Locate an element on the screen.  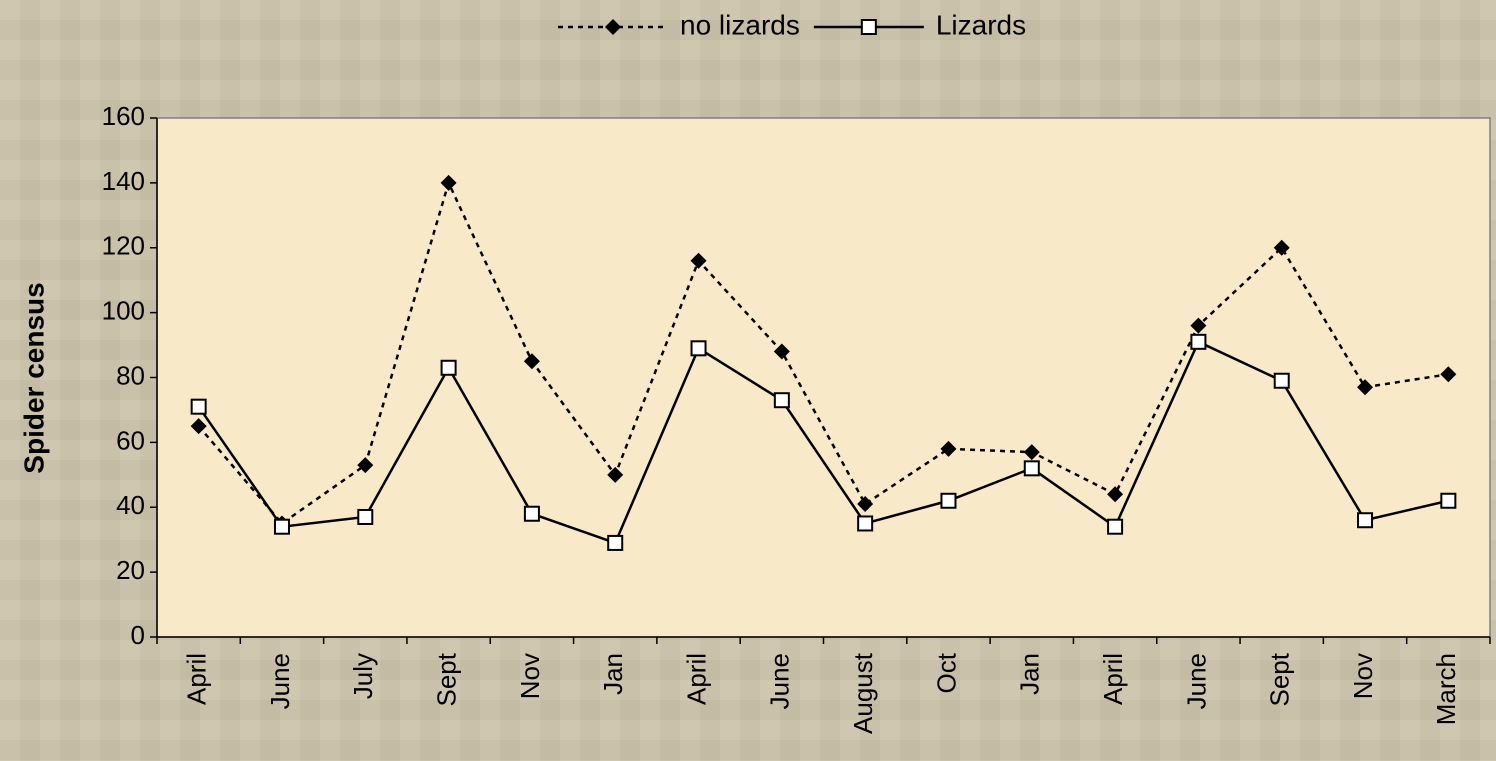
x-tick-label: August is located at coordinates (863, 693).